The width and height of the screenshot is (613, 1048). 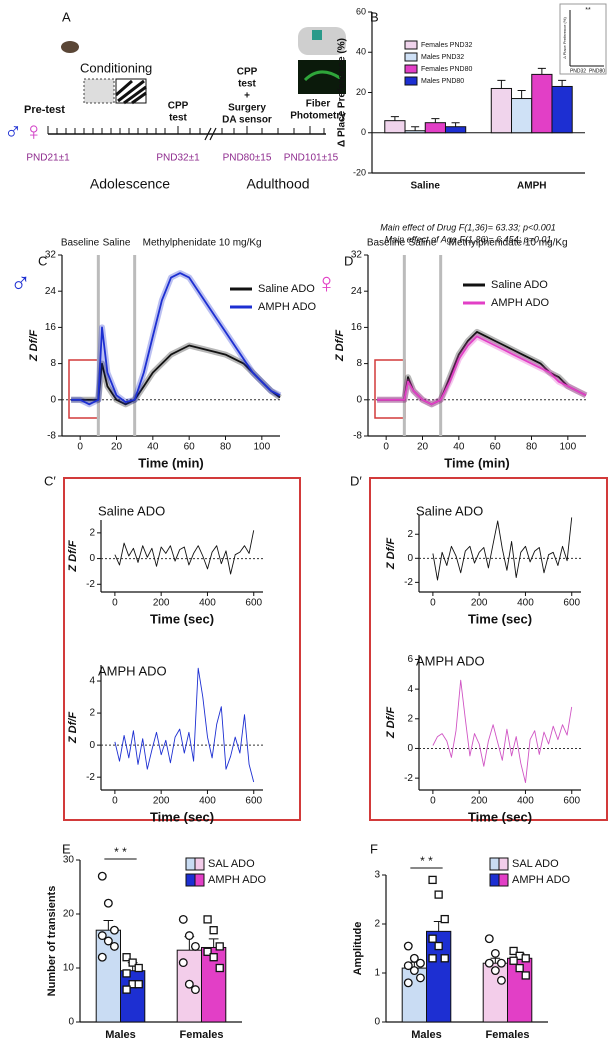 I want to click on timeline-label: Pre-test, so click(x=44, y=110).